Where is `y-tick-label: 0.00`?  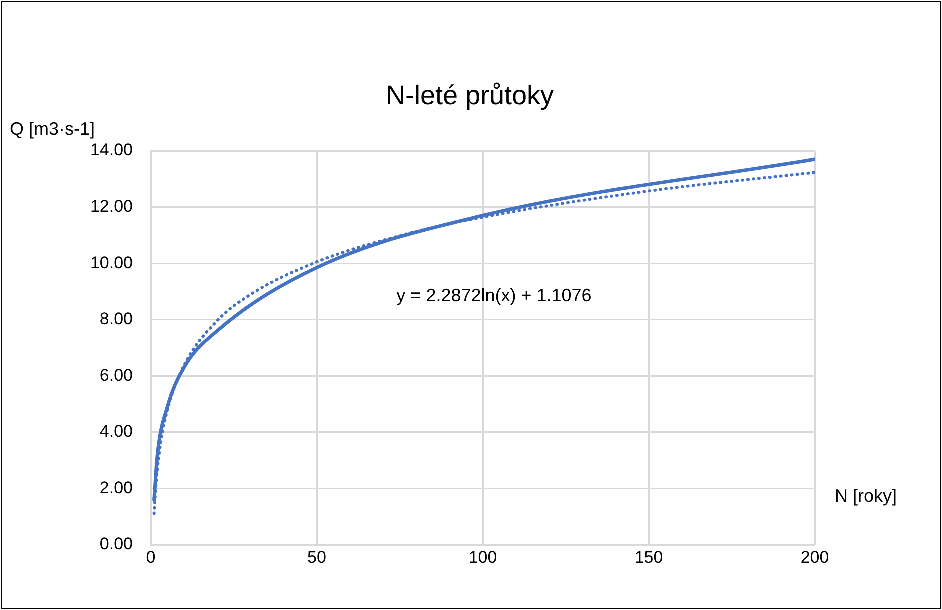
y-tick-label: 0.00 is located at coordinates (116, 544).